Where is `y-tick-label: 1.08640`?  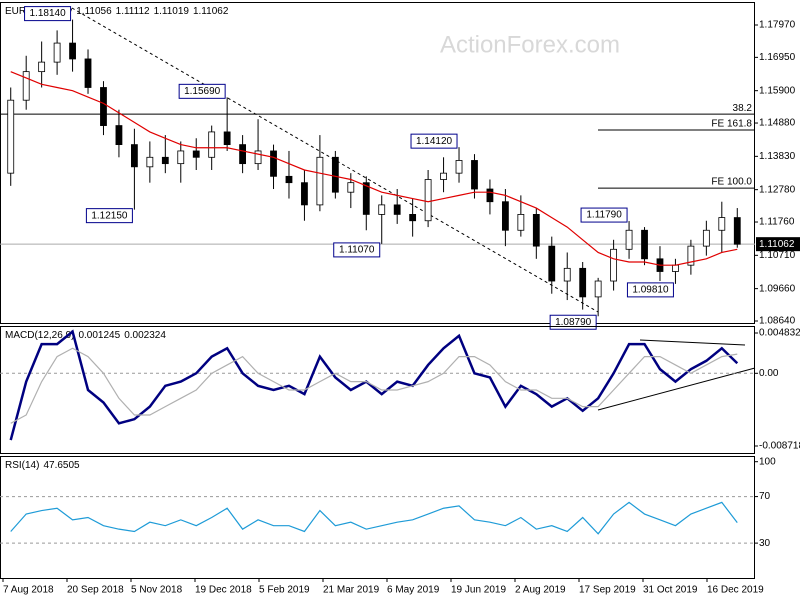 y-tick-label: 1.08640 is located at coordinates (777, 321).